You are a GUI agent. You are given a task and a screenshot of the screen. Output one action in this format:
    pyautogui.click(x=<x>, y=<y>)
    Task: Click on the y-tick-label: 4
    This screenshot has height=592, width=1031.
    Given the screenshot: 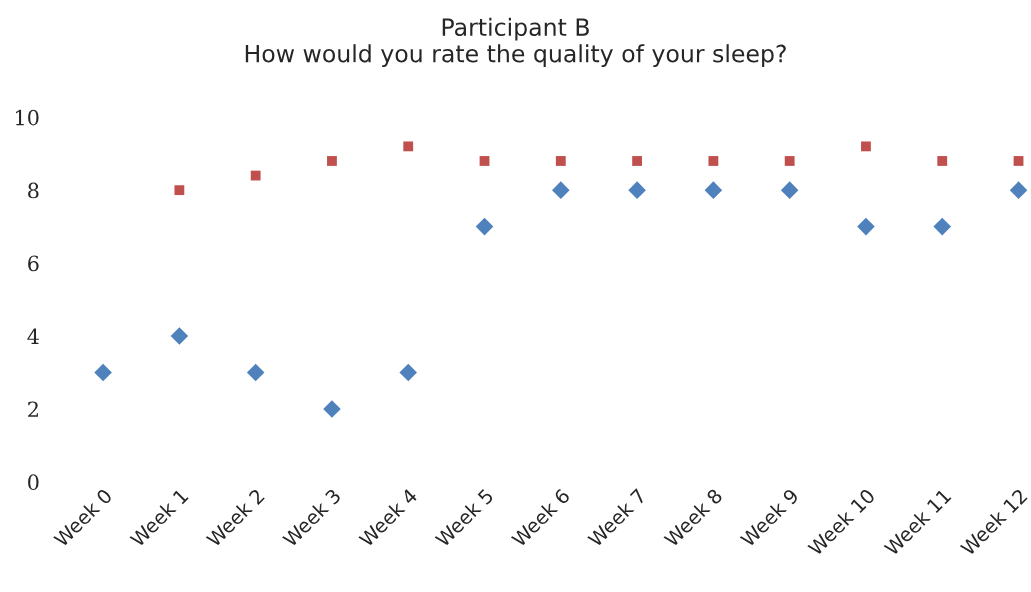 What is the action you would take?
    pyautogui.click(x=33, y=336)
    